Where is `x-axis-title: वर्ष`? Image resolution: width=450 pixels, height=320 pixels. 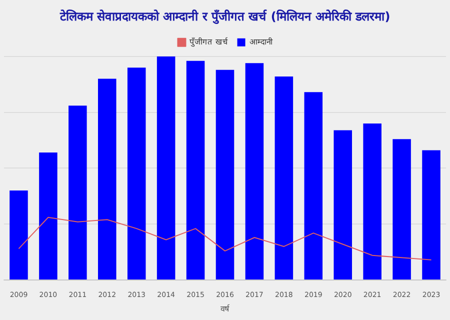
x-axis-title: वर्ष is located at coordinates (225, 308).